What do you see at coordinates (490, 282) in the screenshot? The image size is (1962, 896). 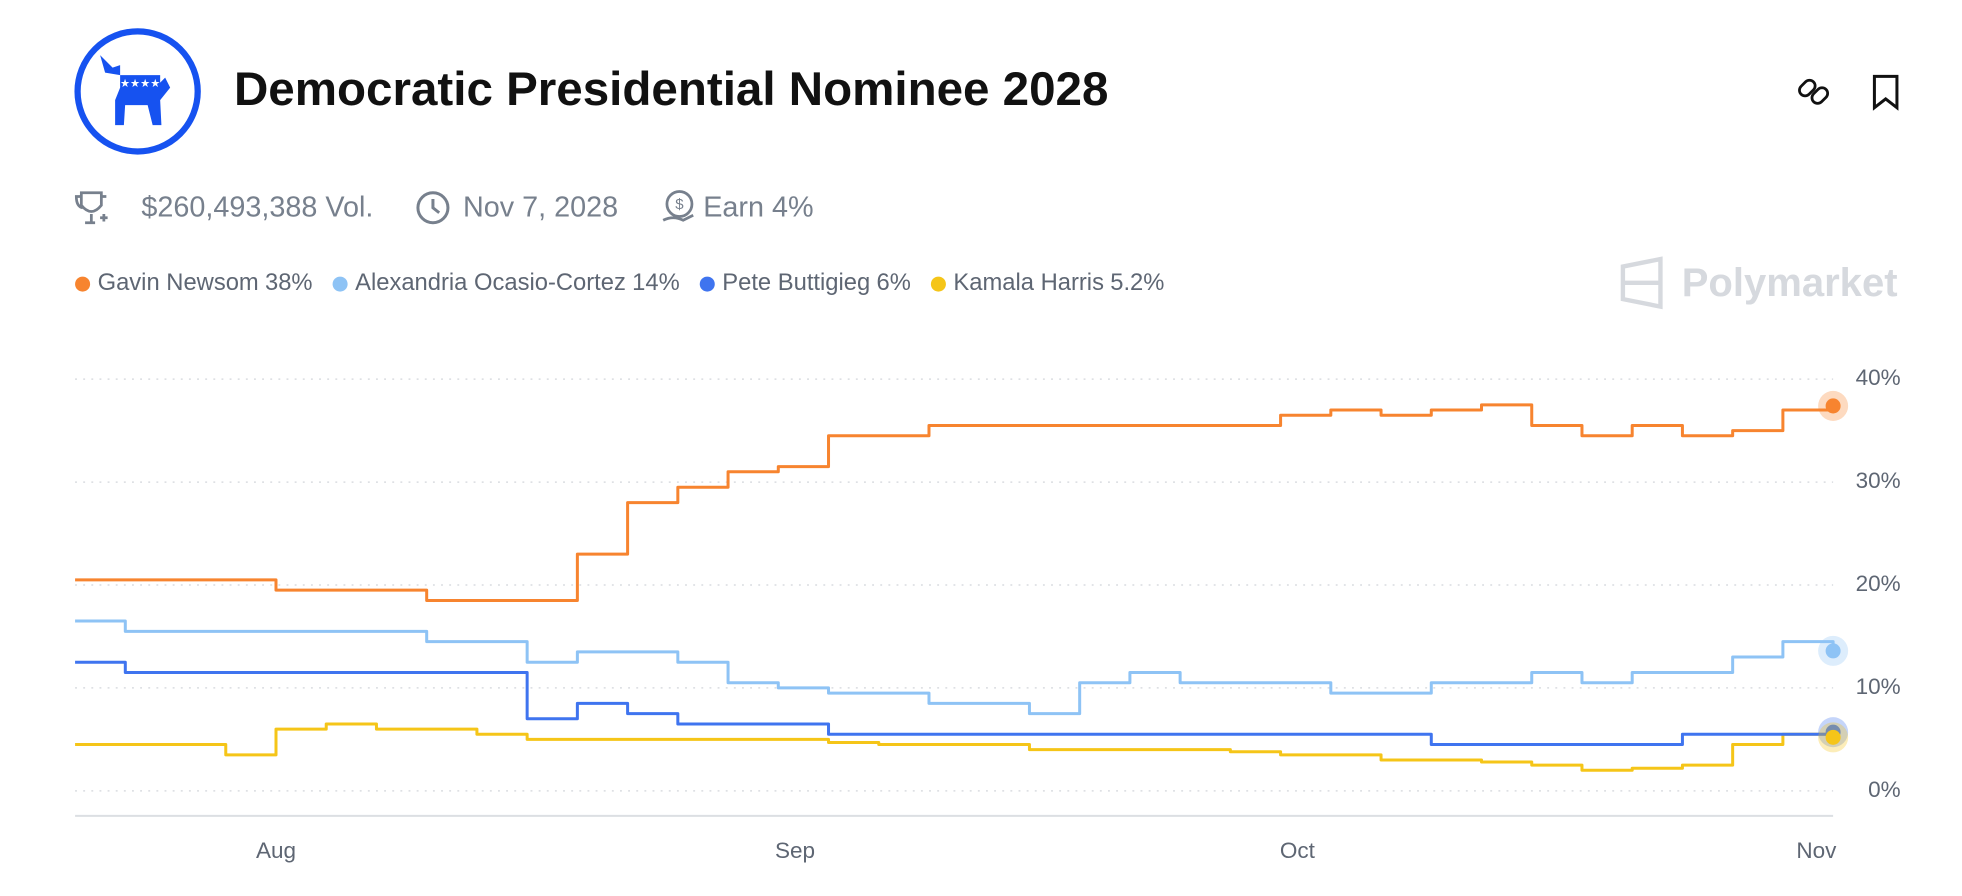 I see `legend-name: Alexandria Ocasio-Cortez` at bounding box center [490, 282].